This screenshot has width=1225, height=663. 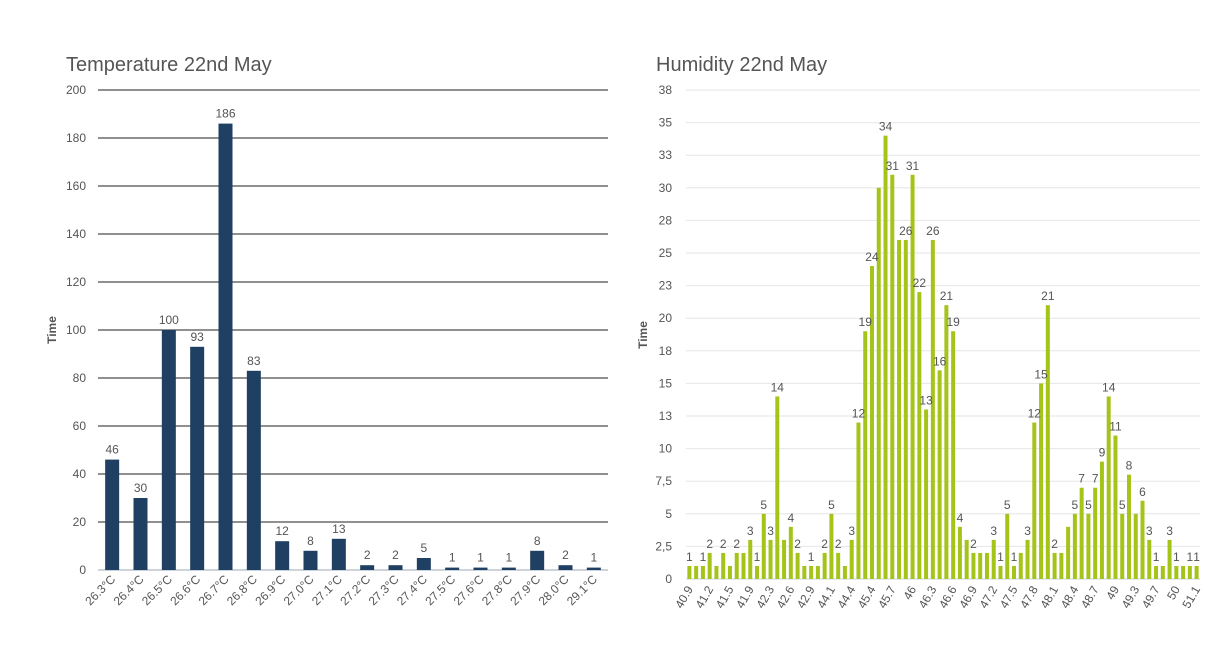 I want to click on humidity-x-tick-label: 44.1, so click(x=826, y=597).